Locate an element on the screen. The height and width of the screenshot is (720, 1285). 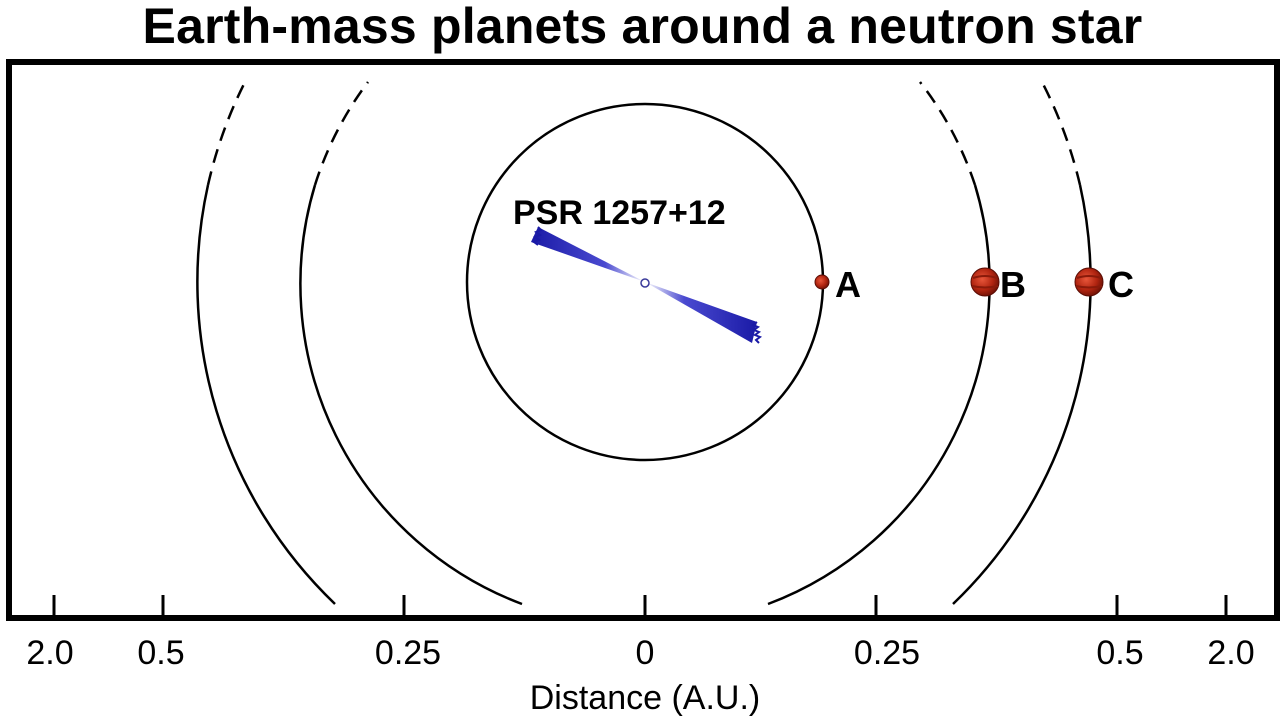
planet-a-body is located at coordinates (822, 282).